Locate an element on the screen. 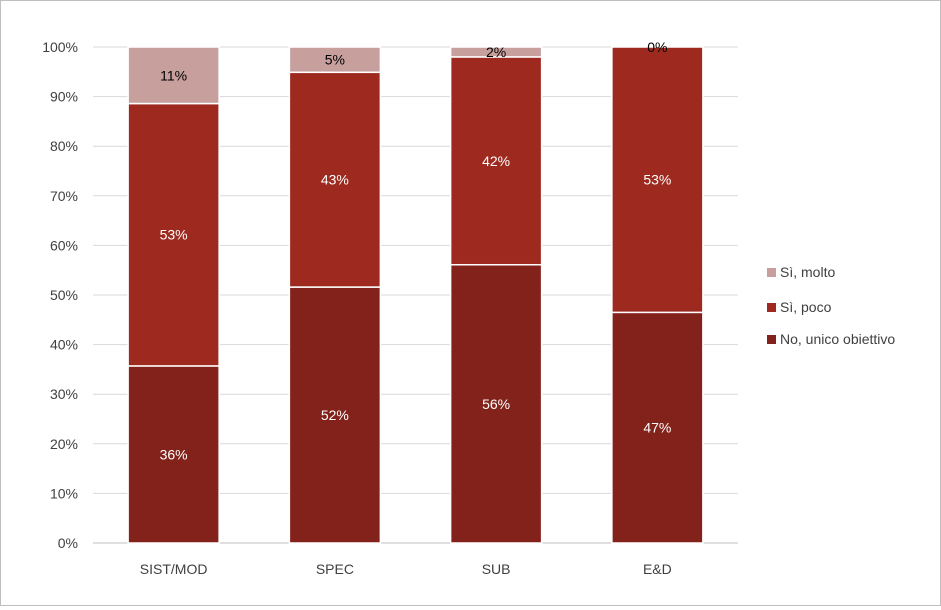 The width and height of the screenshot is (941, 610). y-tick-label: 0% is located at coordinates (68, 543).